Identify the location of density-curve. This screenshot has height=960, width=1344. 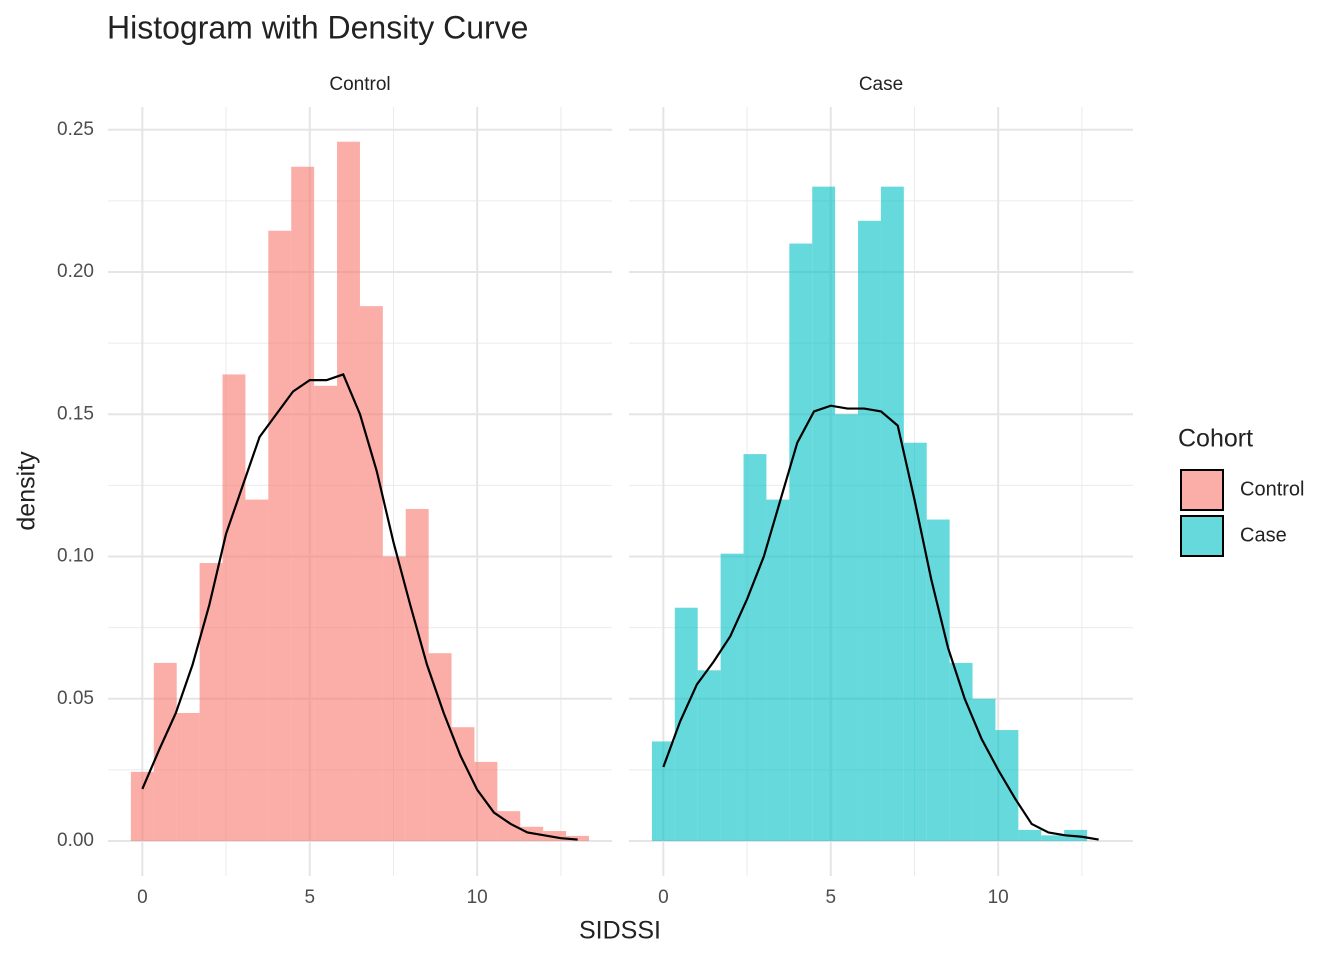
(880, 622).